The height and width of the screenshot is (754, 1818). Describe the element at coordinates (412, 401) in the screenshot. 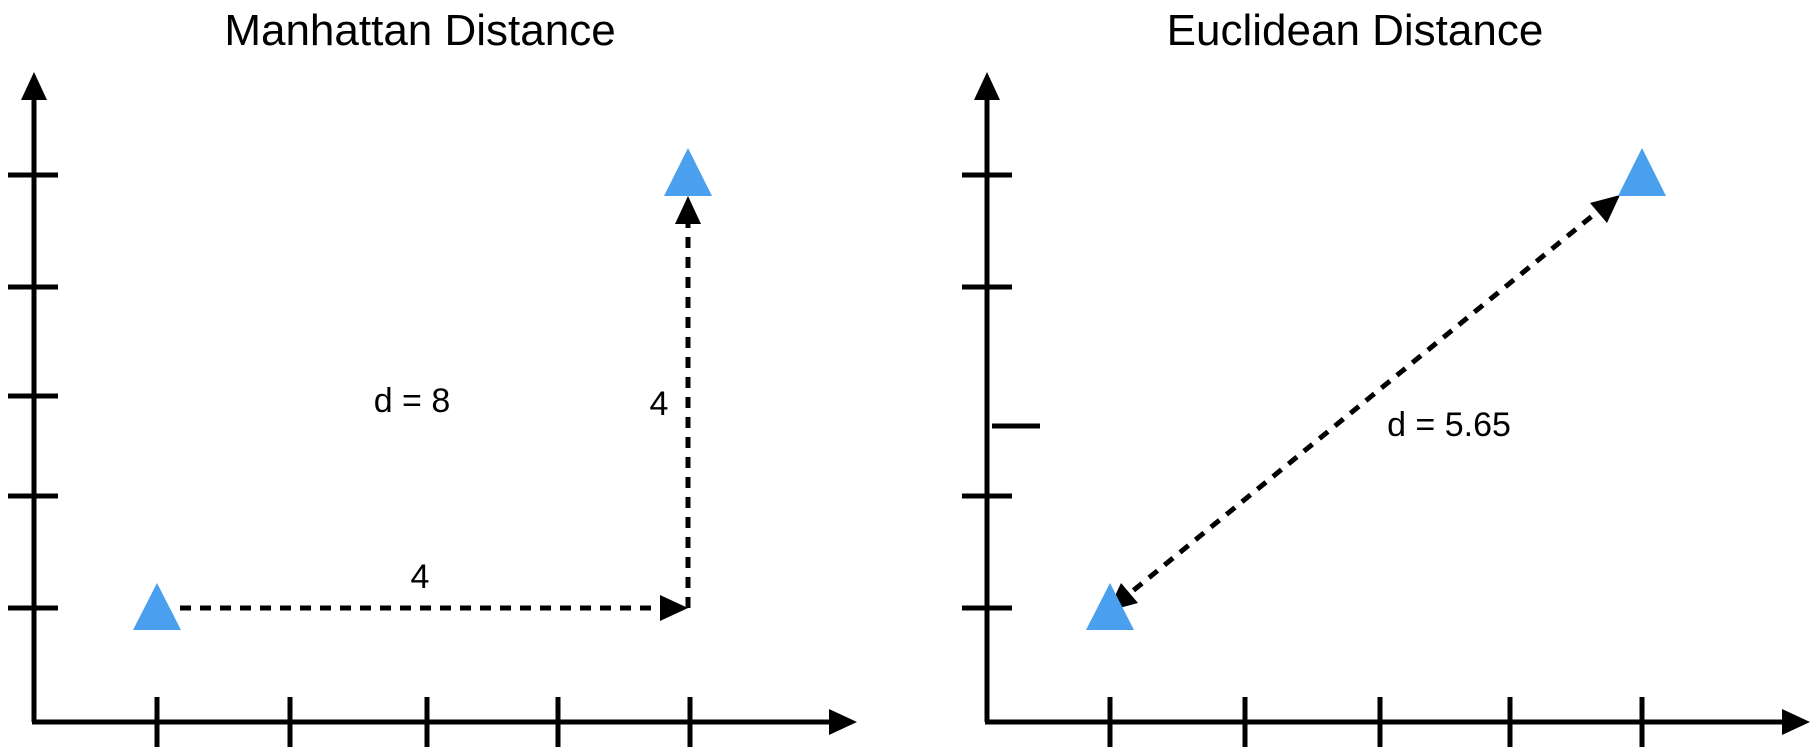

I see `manhattan-distance-label: d = 8` at that location.